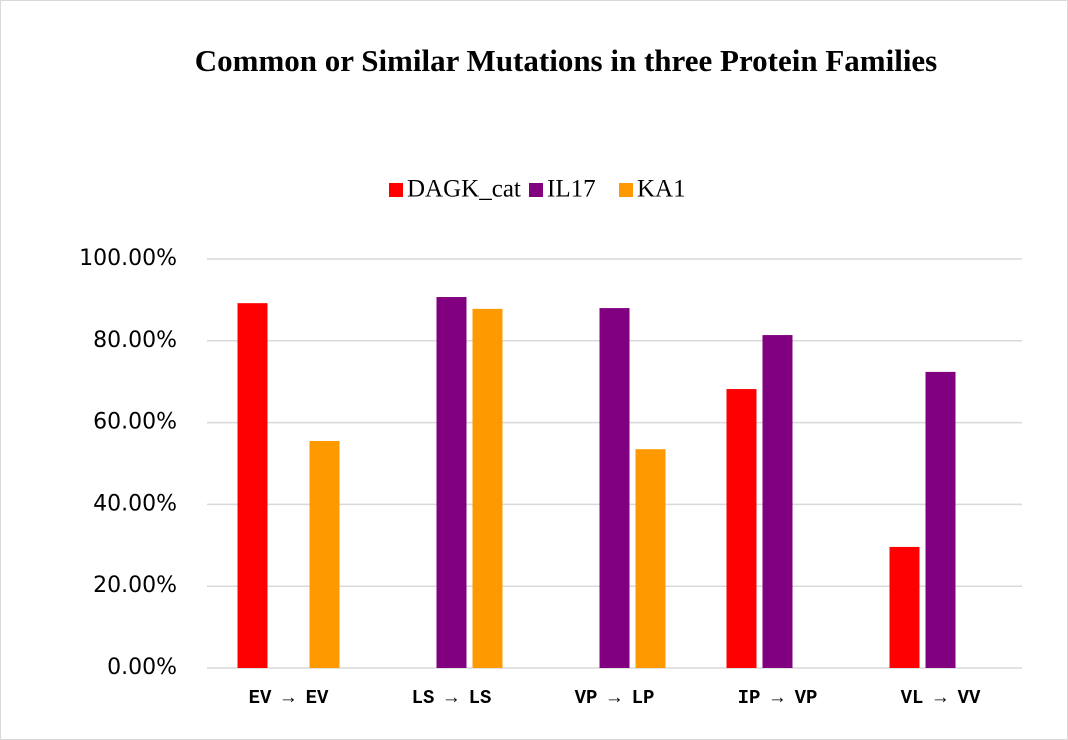  What do you see at coordinates (941, 698) in the screenshot?
I see `x-tick-label: VL → VV` at bounding box center [941, 698].